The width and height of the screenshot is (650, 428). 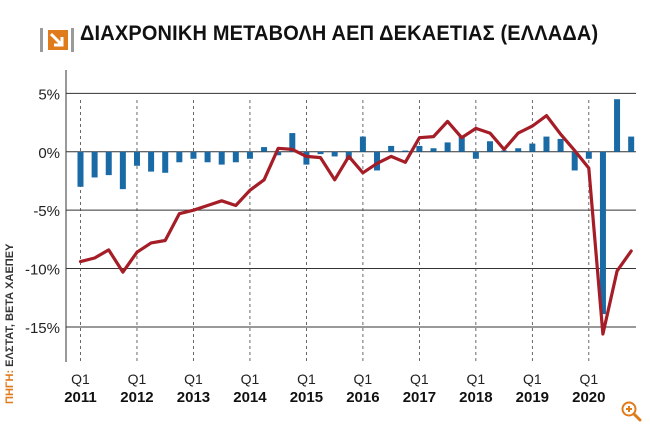 I want to click on x-tick-year: 2013, so click(x=193, y=397).